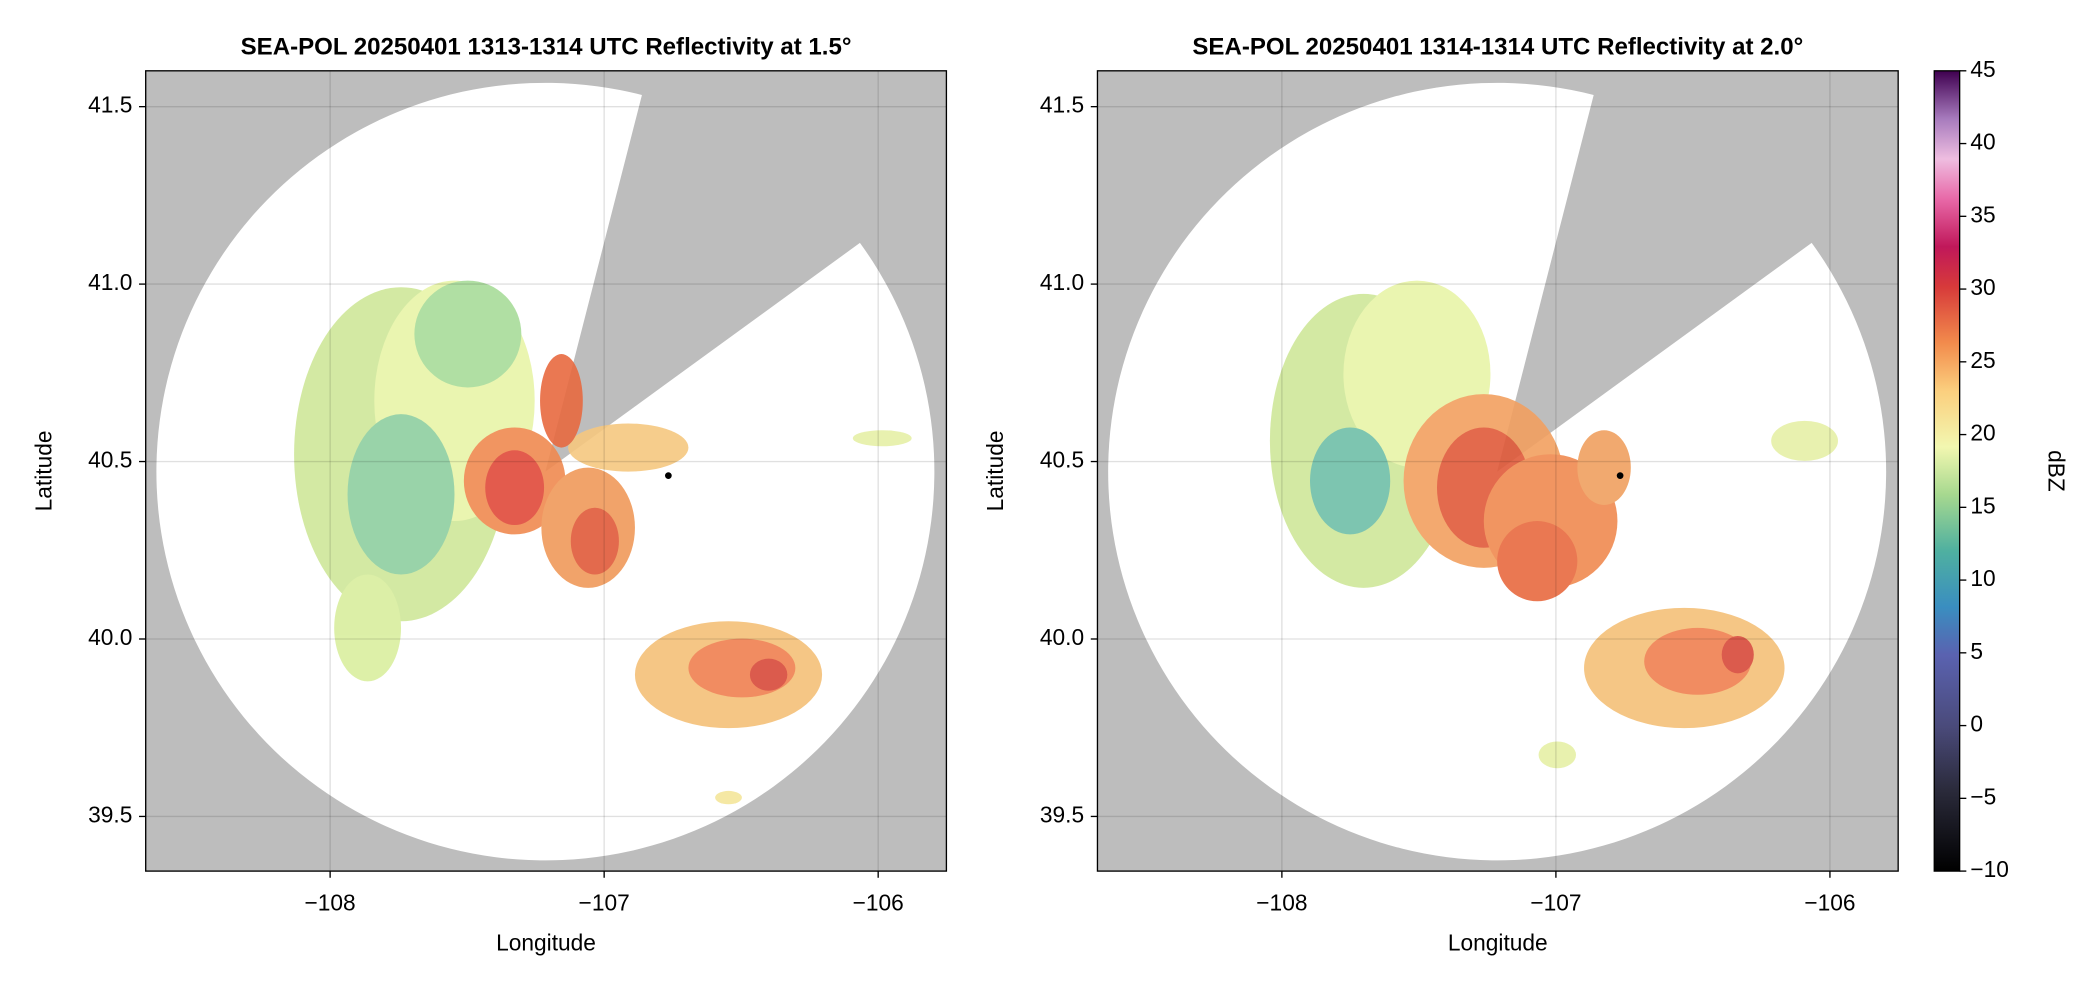 Image resolution: width=2096 pixels, height=990 pixels. I want to click on colorbar-tick-label: 15, so click(1982, 505).